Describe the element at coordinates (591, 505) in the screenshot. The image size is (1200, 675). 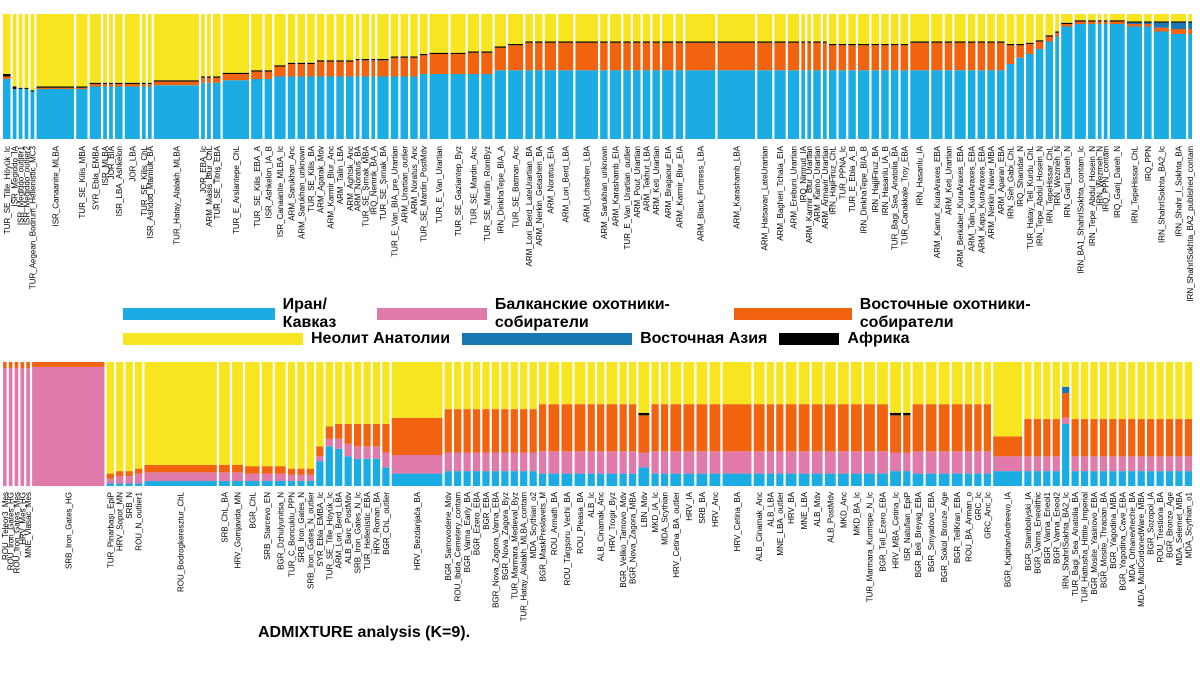
I see `population-label: ALB_Ic` at that location.